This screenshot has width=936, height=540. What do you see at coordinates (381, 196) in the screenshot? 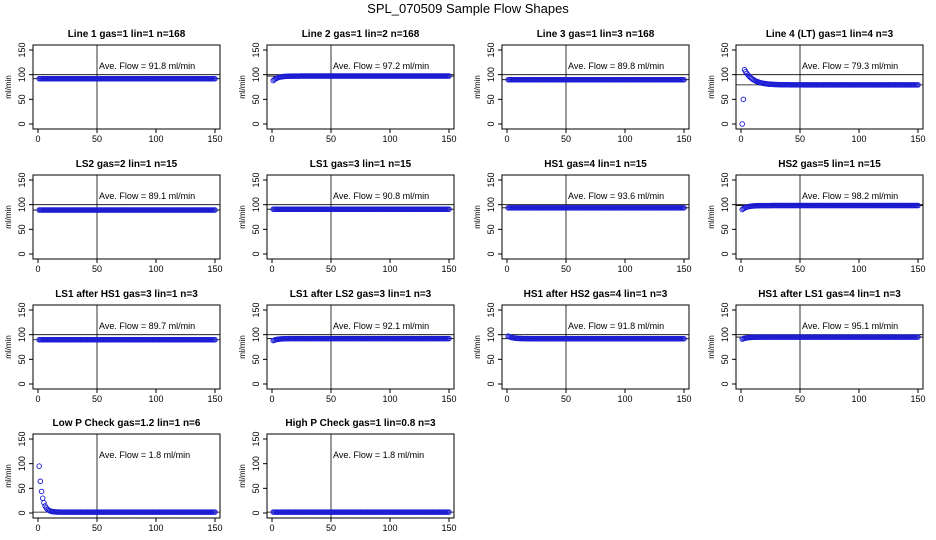
I see `average-flow-annotation: Ave. Flow = 90.8 ml/min` at bounding box center [381, 196].